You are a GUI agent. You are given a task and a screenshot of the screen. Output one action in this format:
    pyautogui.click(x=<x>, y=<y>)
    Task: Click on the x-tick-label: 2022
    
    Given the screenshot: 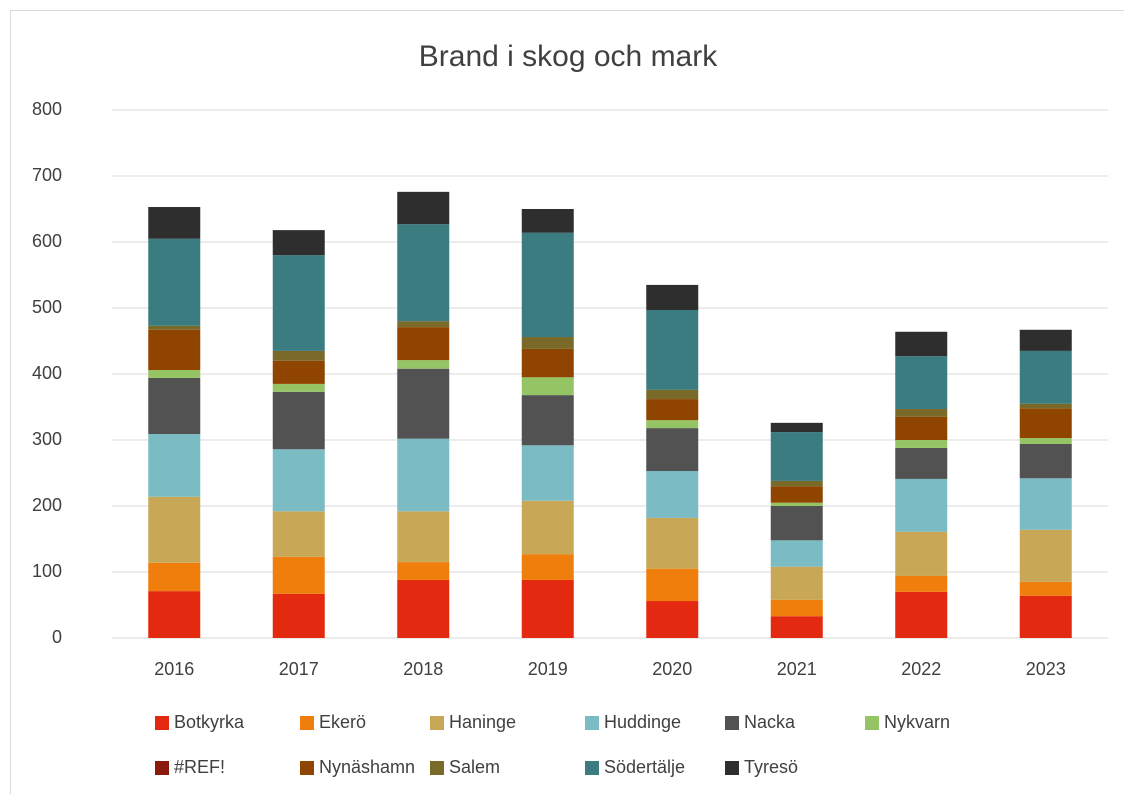 What is the action you would take?
    pyautogui.click(x=921, y=669)
    